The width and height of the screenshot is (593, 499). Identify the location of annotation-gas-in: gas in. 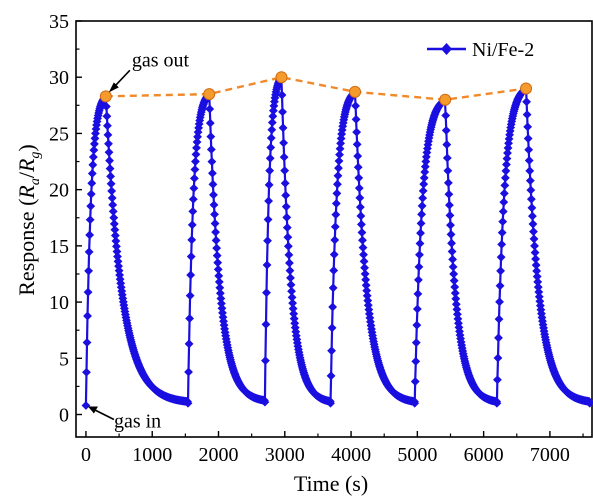
(137, 422).